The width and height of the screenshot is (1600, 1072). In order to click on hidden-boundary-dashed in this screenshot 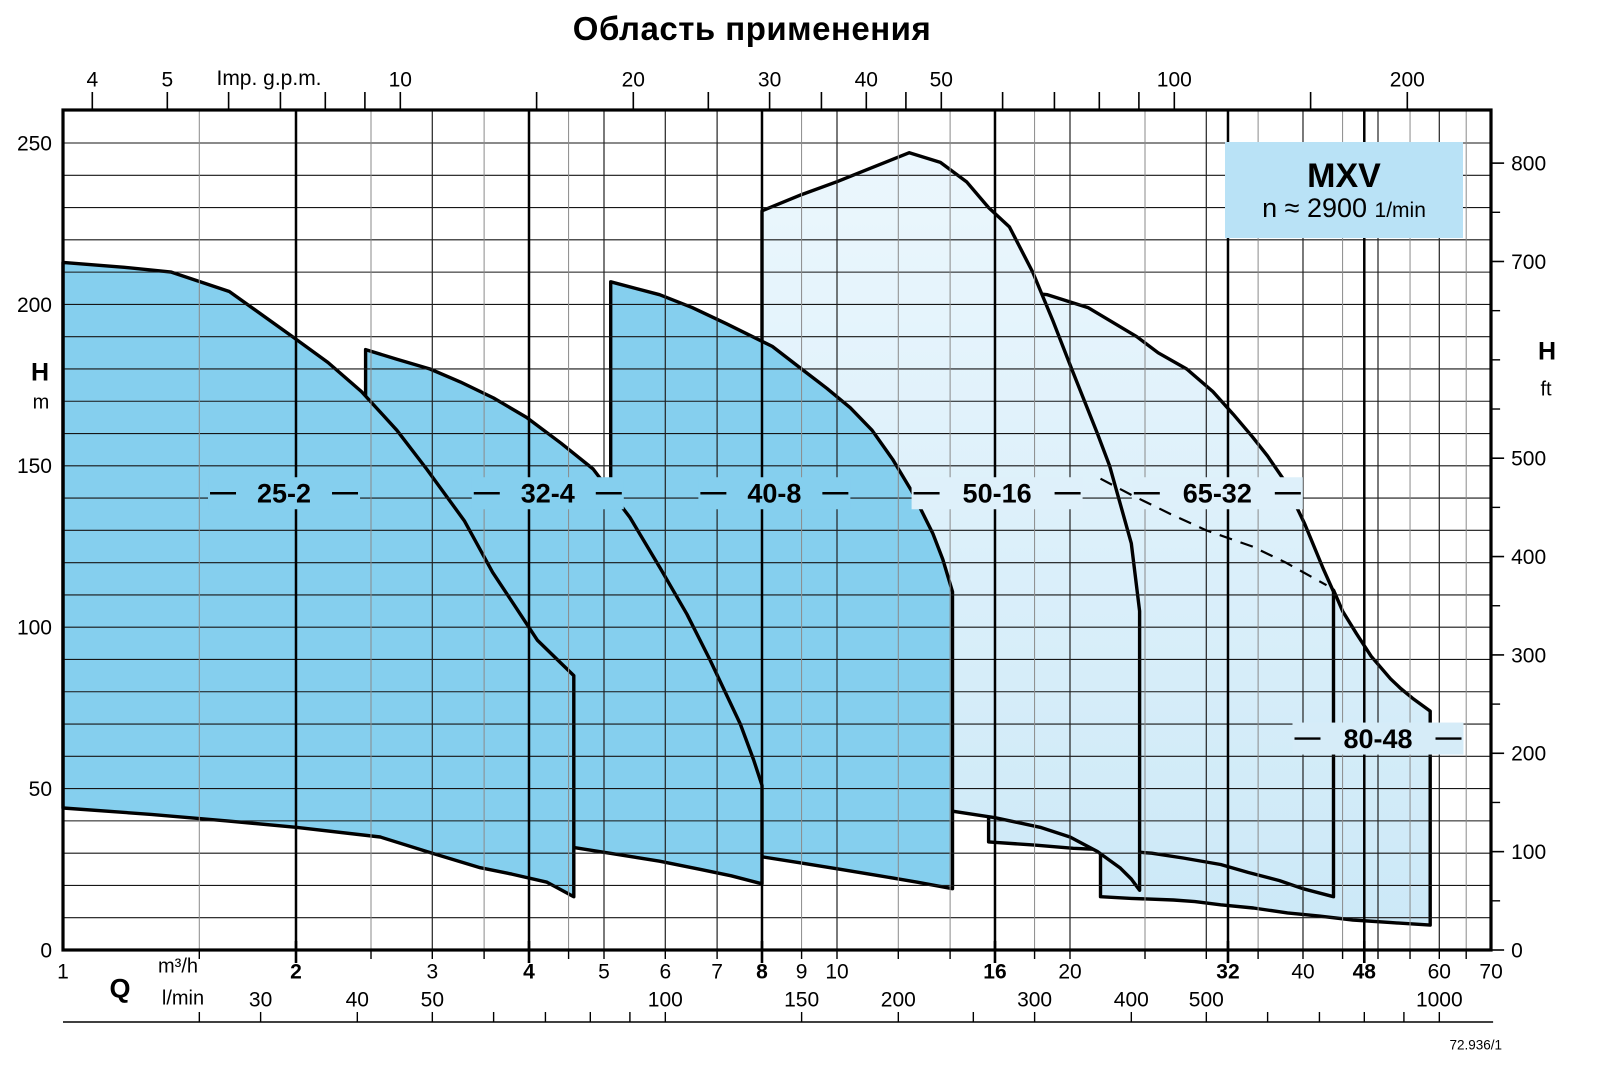, I will do `click(1213, 532)`.